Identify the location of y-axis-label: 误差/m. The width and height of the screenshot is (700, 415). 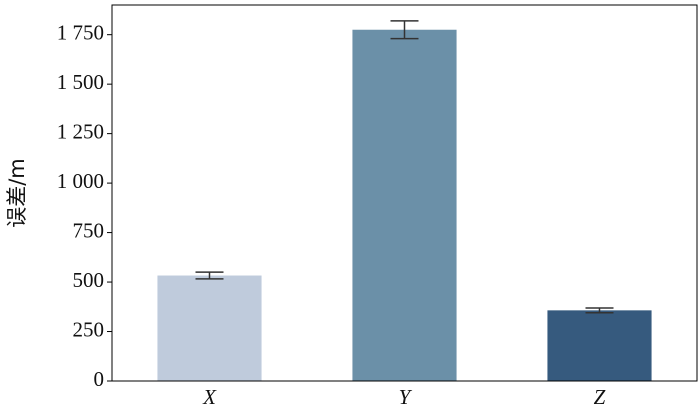
(17, 193).